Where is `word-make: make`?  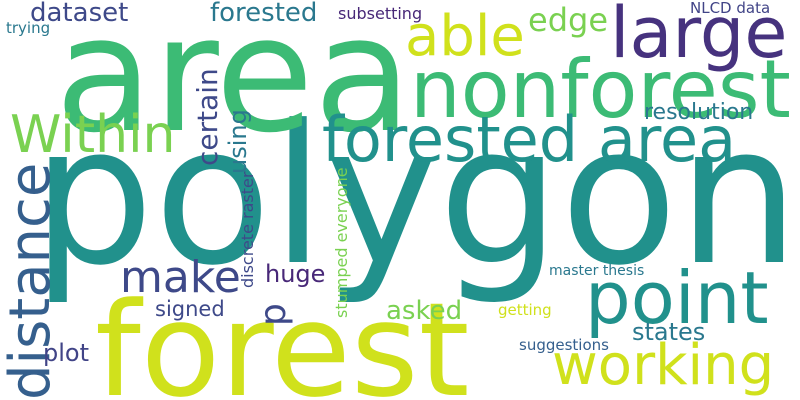
word-make: make is located at coordinates (180, 277).